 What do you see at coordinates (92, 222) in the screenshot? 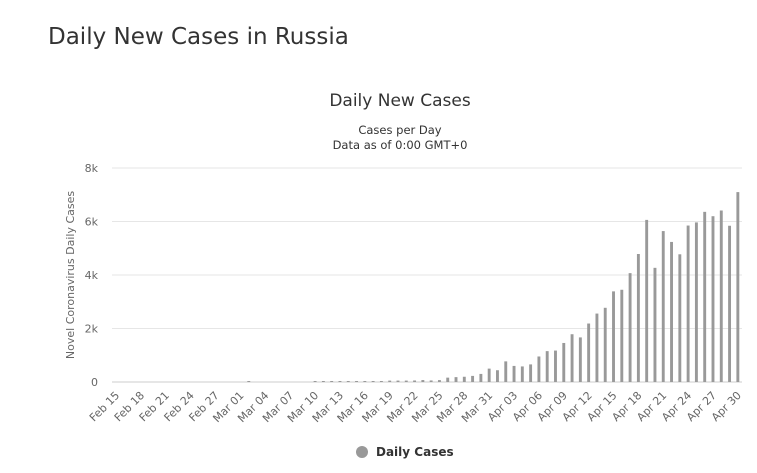
I see `y-tick-label: 6k` at bounding box center [92, 222].